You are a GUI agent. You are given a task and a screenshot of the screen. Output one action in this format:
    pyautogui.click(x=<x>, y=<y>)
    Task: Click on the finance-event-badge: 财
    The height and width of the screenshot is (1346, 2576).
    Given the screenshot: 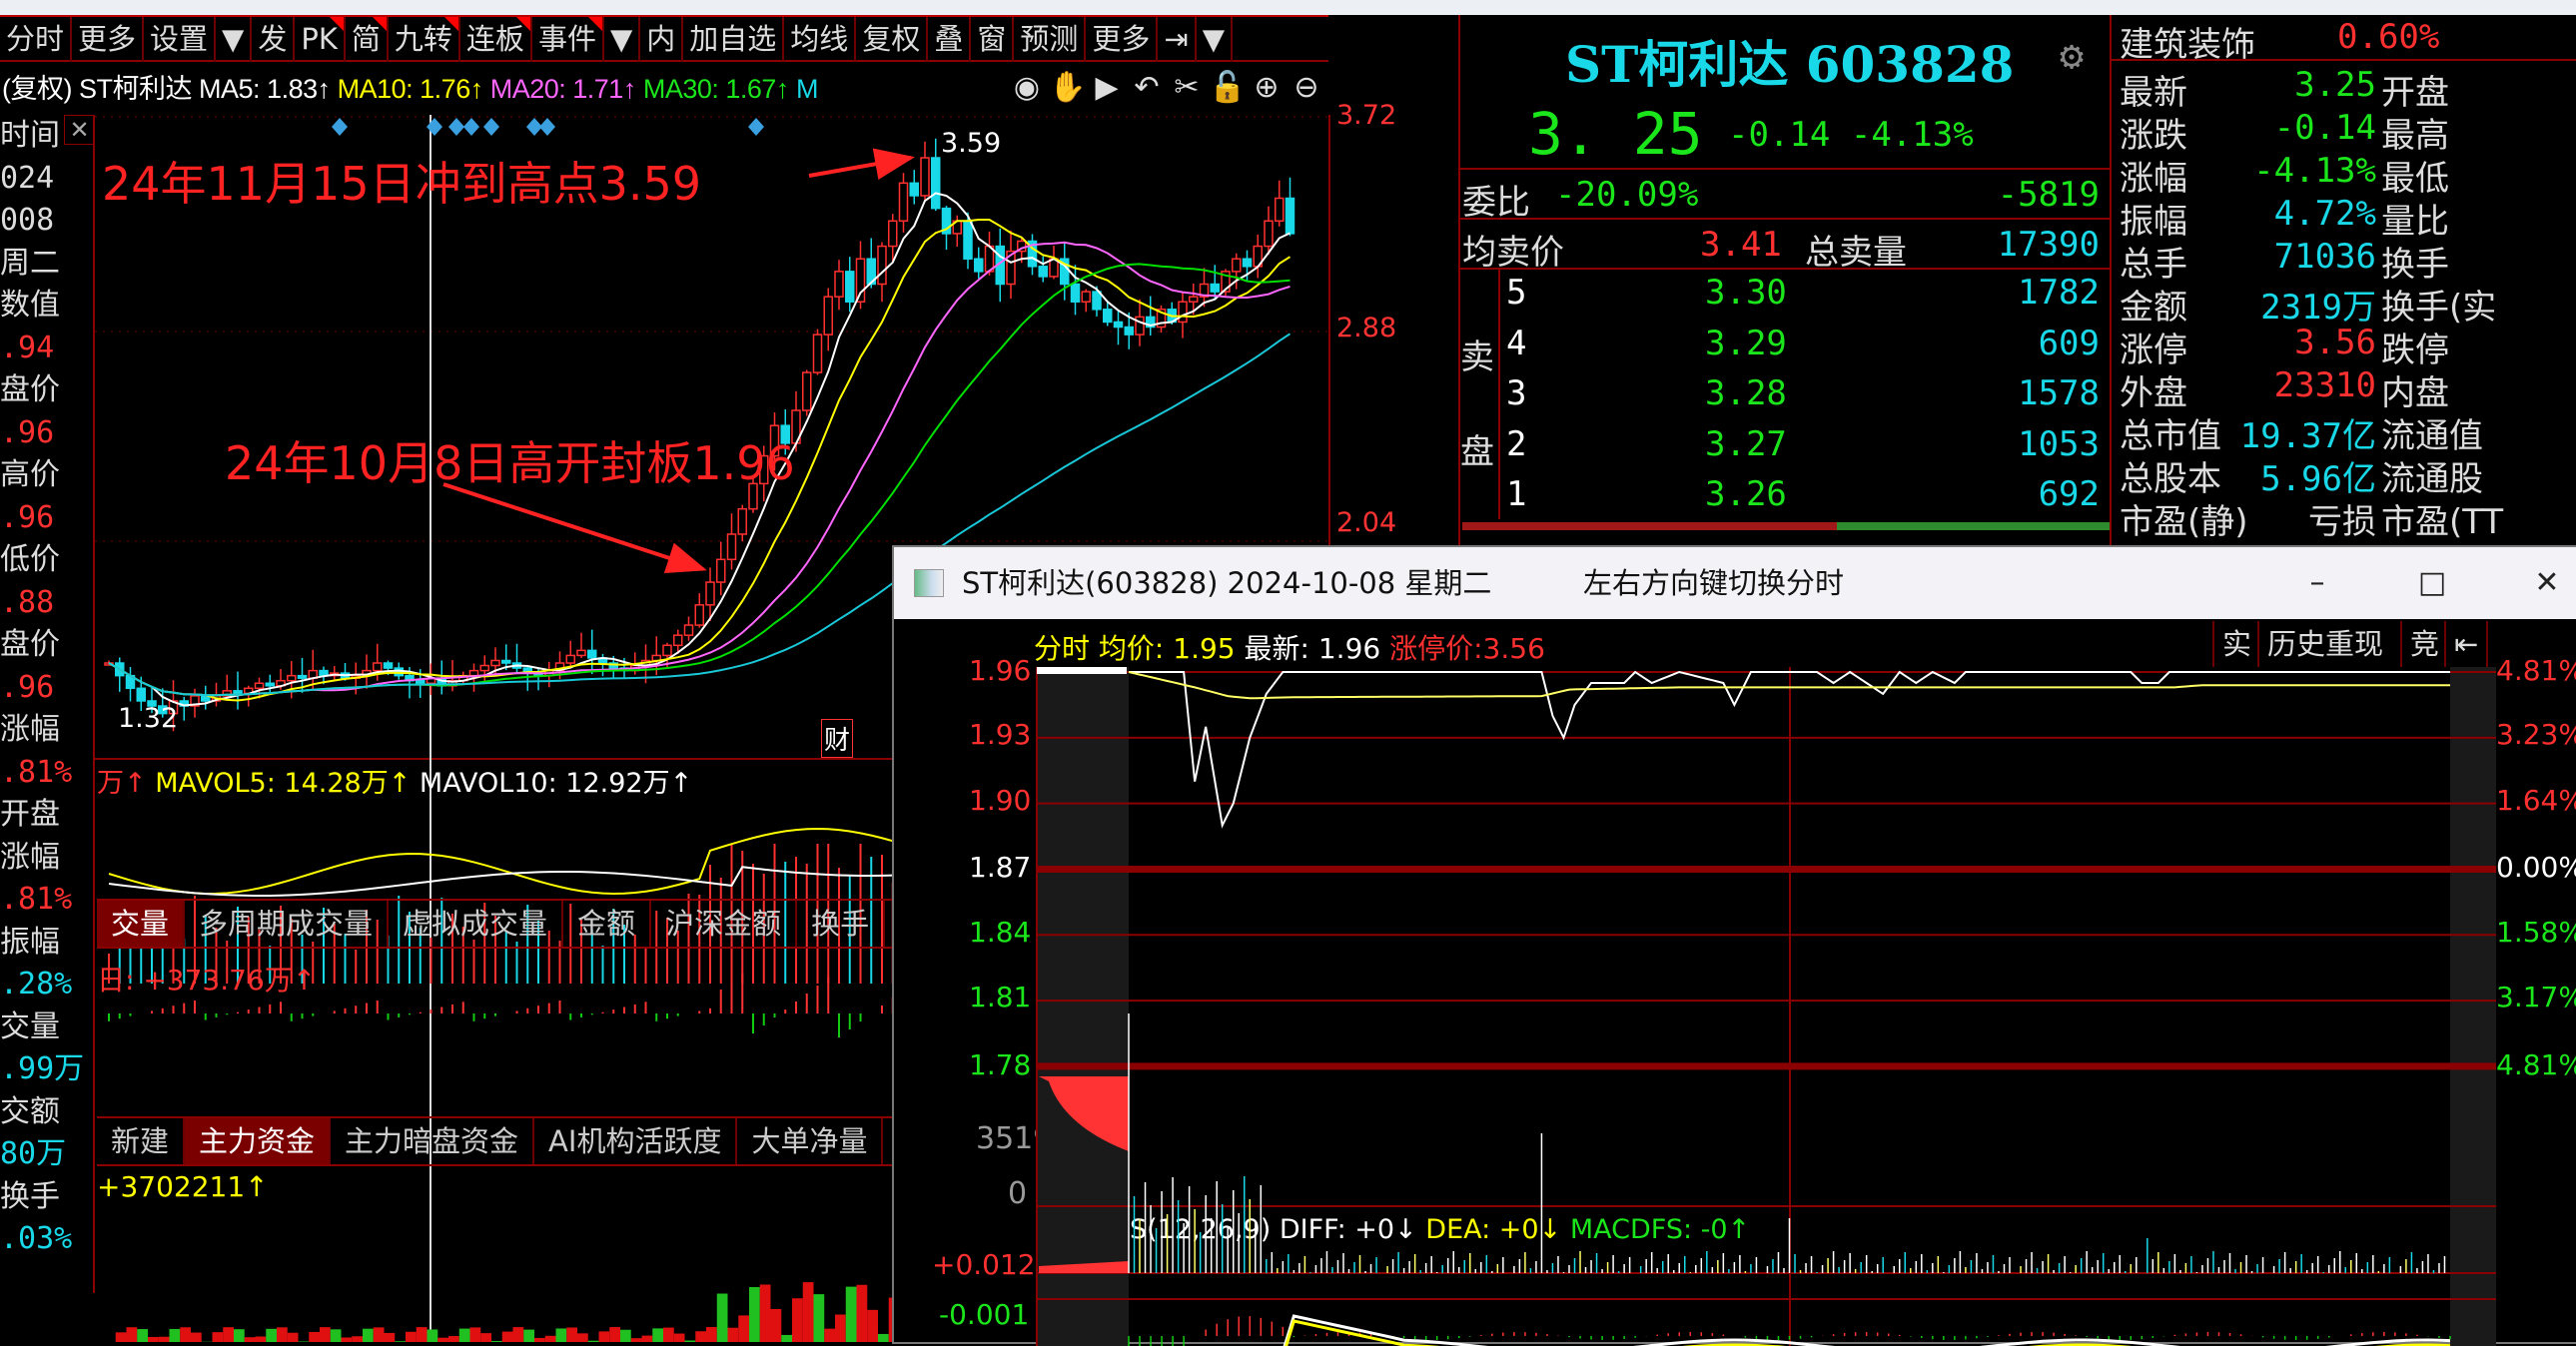 What is the action you would take?
    pyautogui.click(x=837, y=738)
    